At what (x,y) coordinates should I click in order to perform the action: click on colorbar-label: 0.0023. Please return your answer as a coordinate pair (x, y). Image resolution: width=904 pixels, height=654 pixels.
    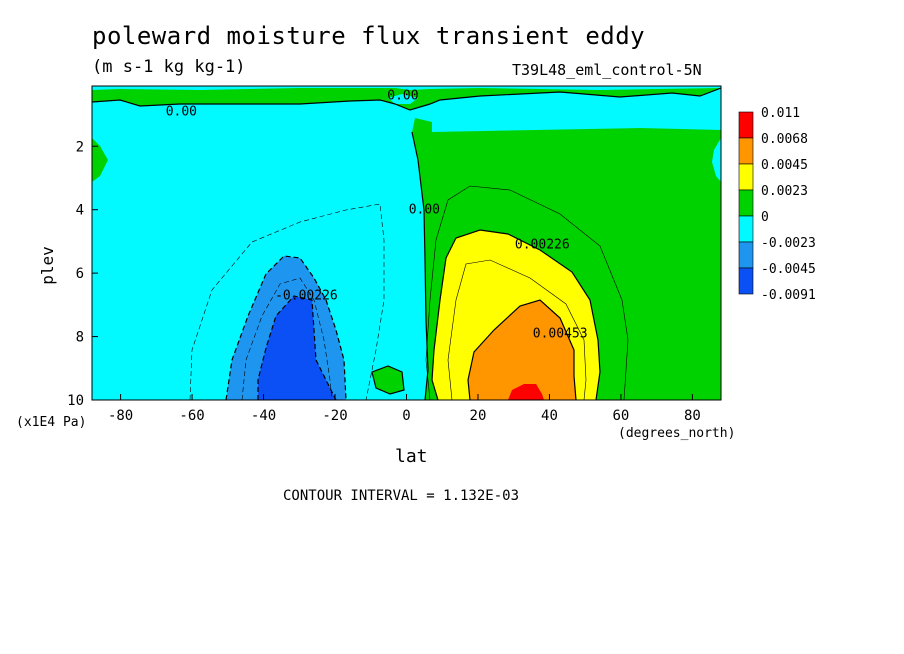
    Looking at the image, I should click on (784, 191).